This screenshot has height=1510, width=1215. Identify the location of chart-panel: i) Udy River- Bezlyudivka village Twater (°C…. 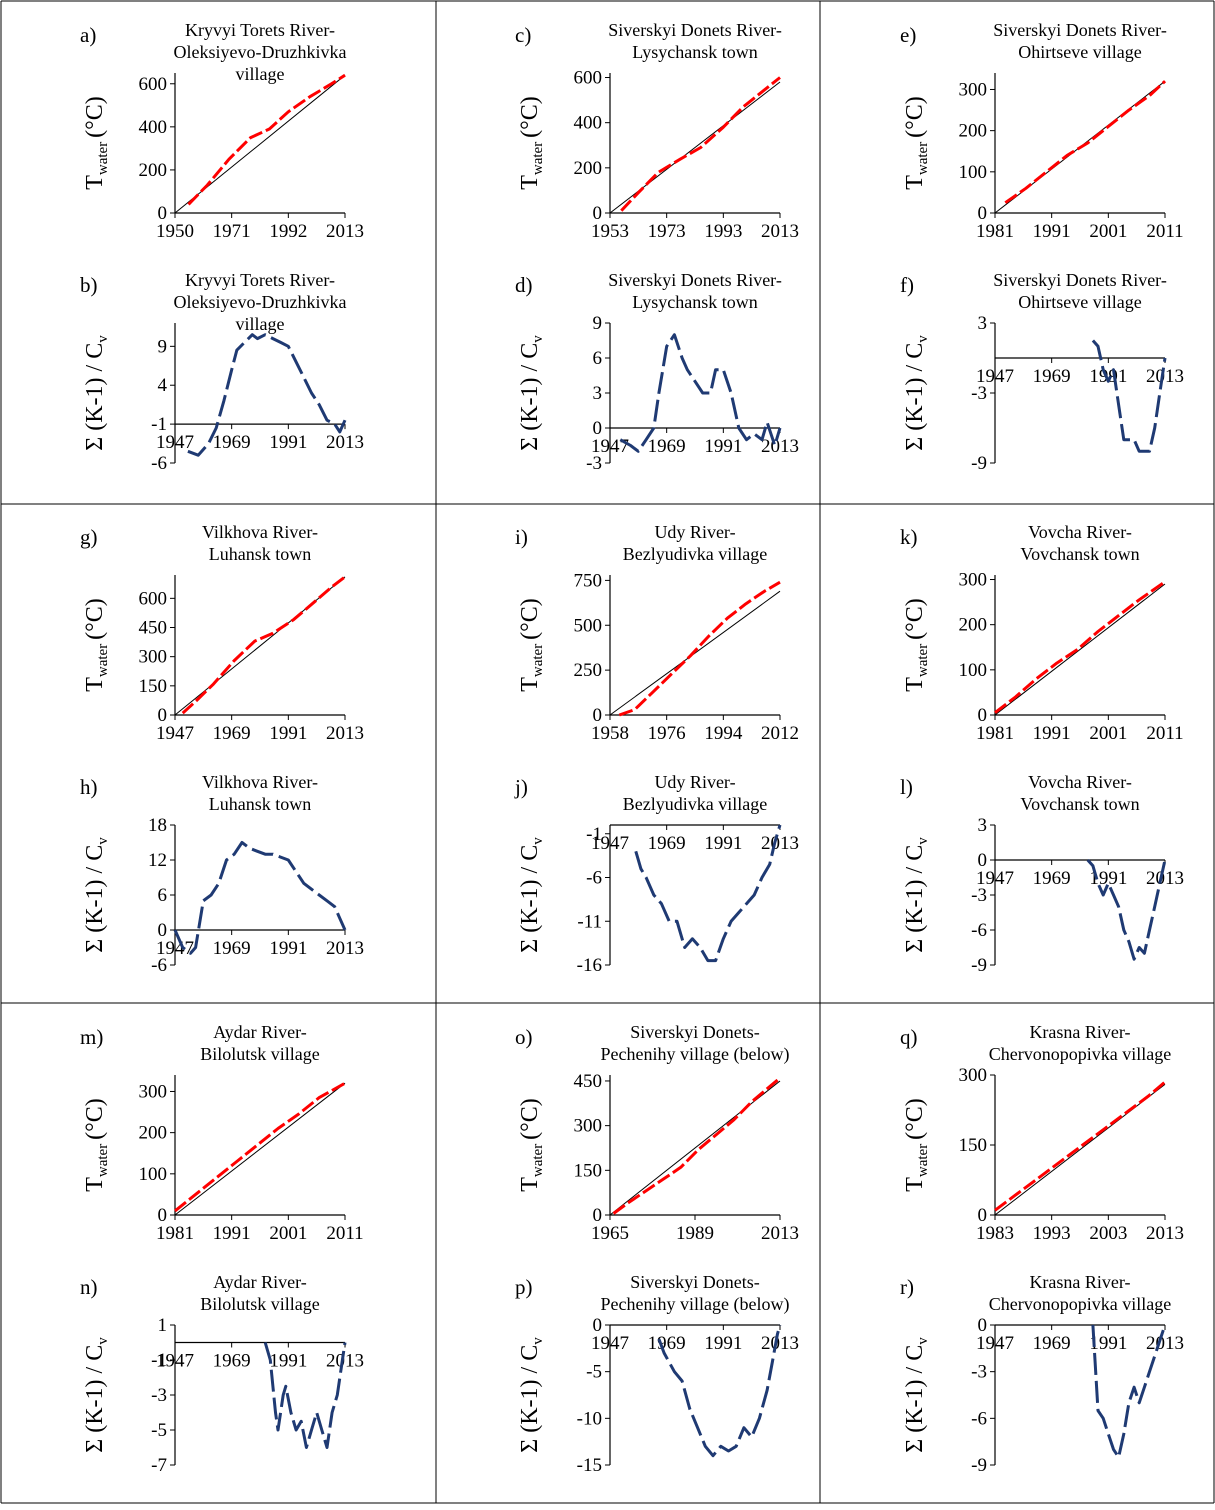
(667, 635).